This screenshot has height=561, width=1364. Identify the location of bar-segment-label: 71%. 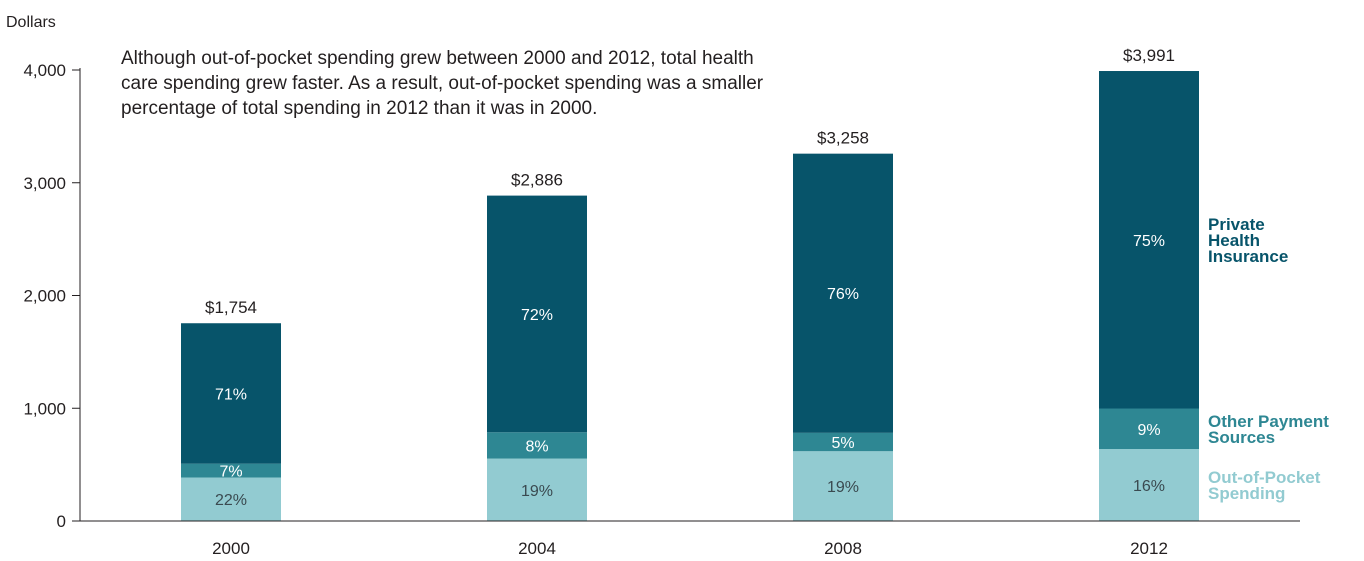
(231, 394).